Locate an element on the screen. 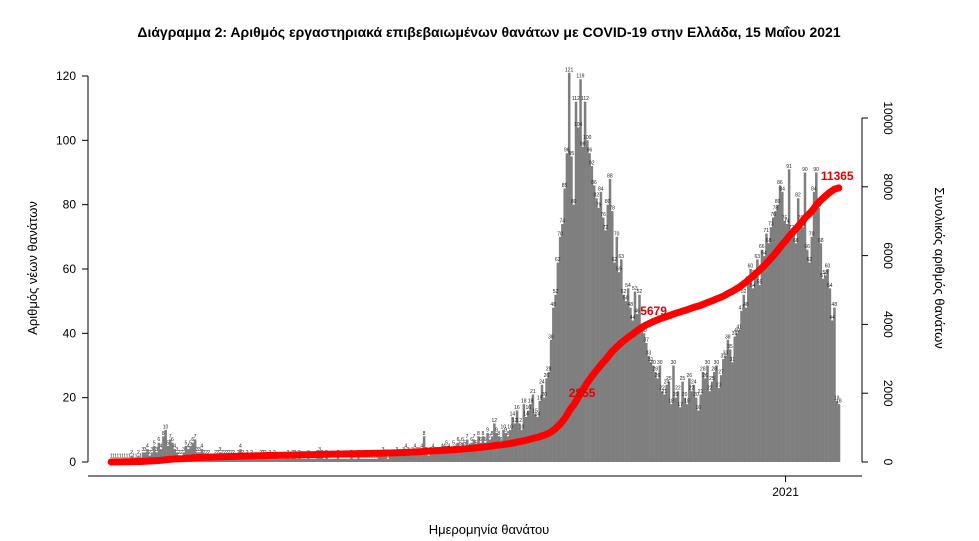 The image size is (979, 541). bar-value-label: 40 is located at coordinates (737, 331).